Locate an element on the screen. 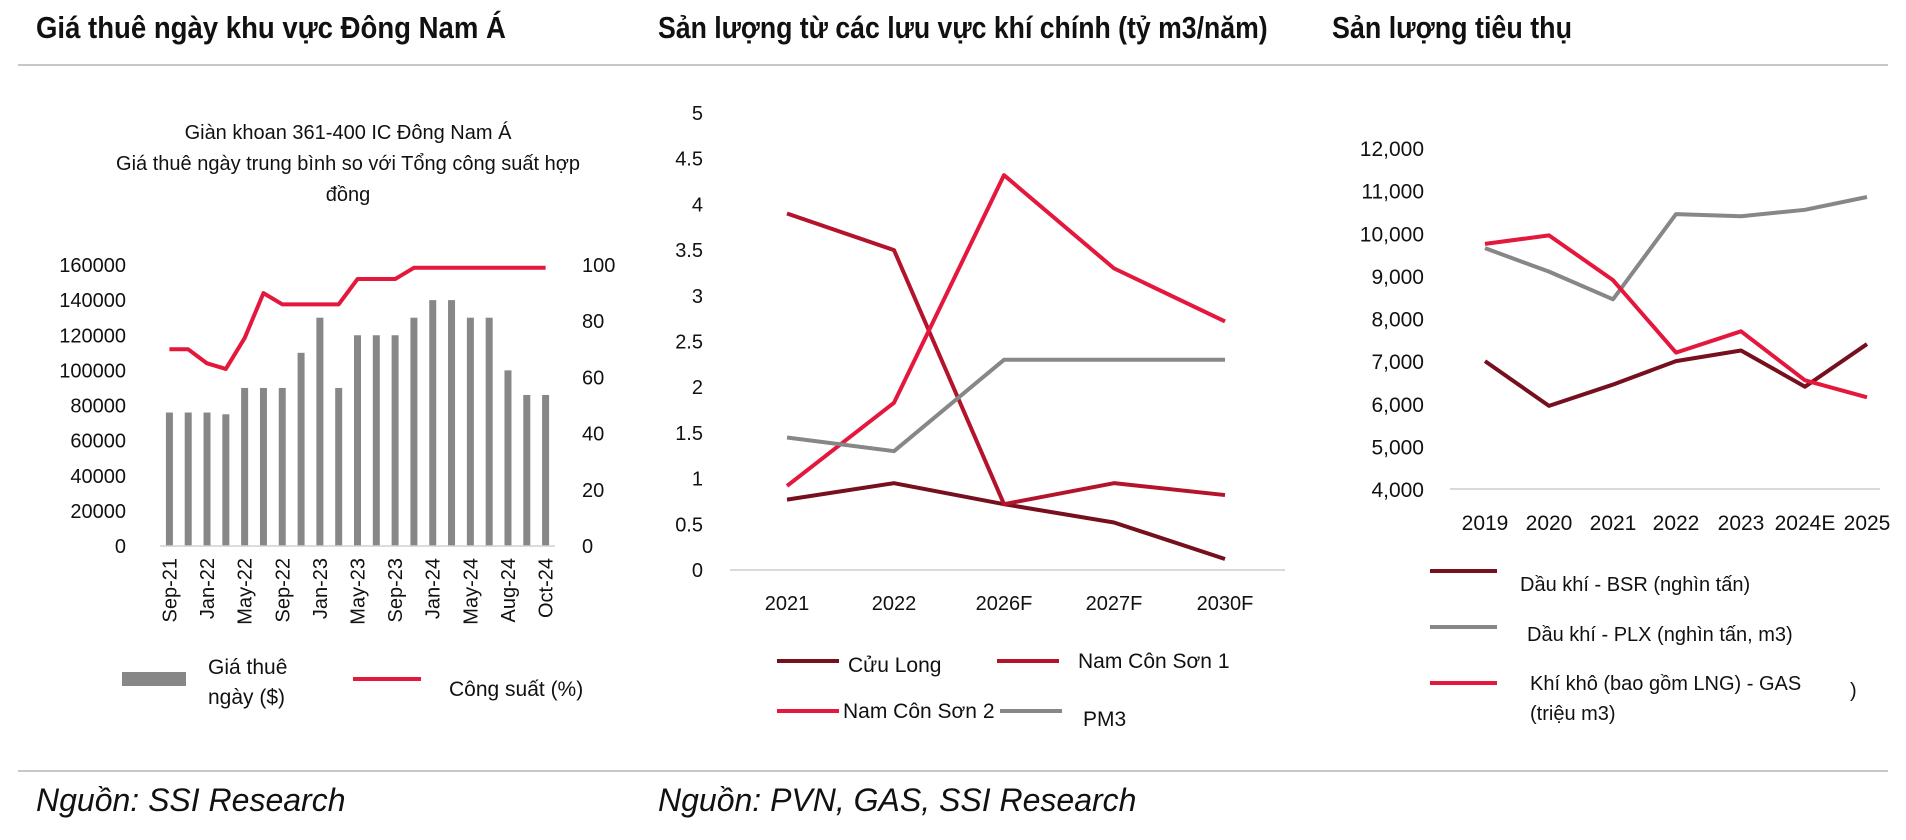 This screenshot has height=840, width=1906. chart1-title-line: đồng is located at coordinates (348, 195).